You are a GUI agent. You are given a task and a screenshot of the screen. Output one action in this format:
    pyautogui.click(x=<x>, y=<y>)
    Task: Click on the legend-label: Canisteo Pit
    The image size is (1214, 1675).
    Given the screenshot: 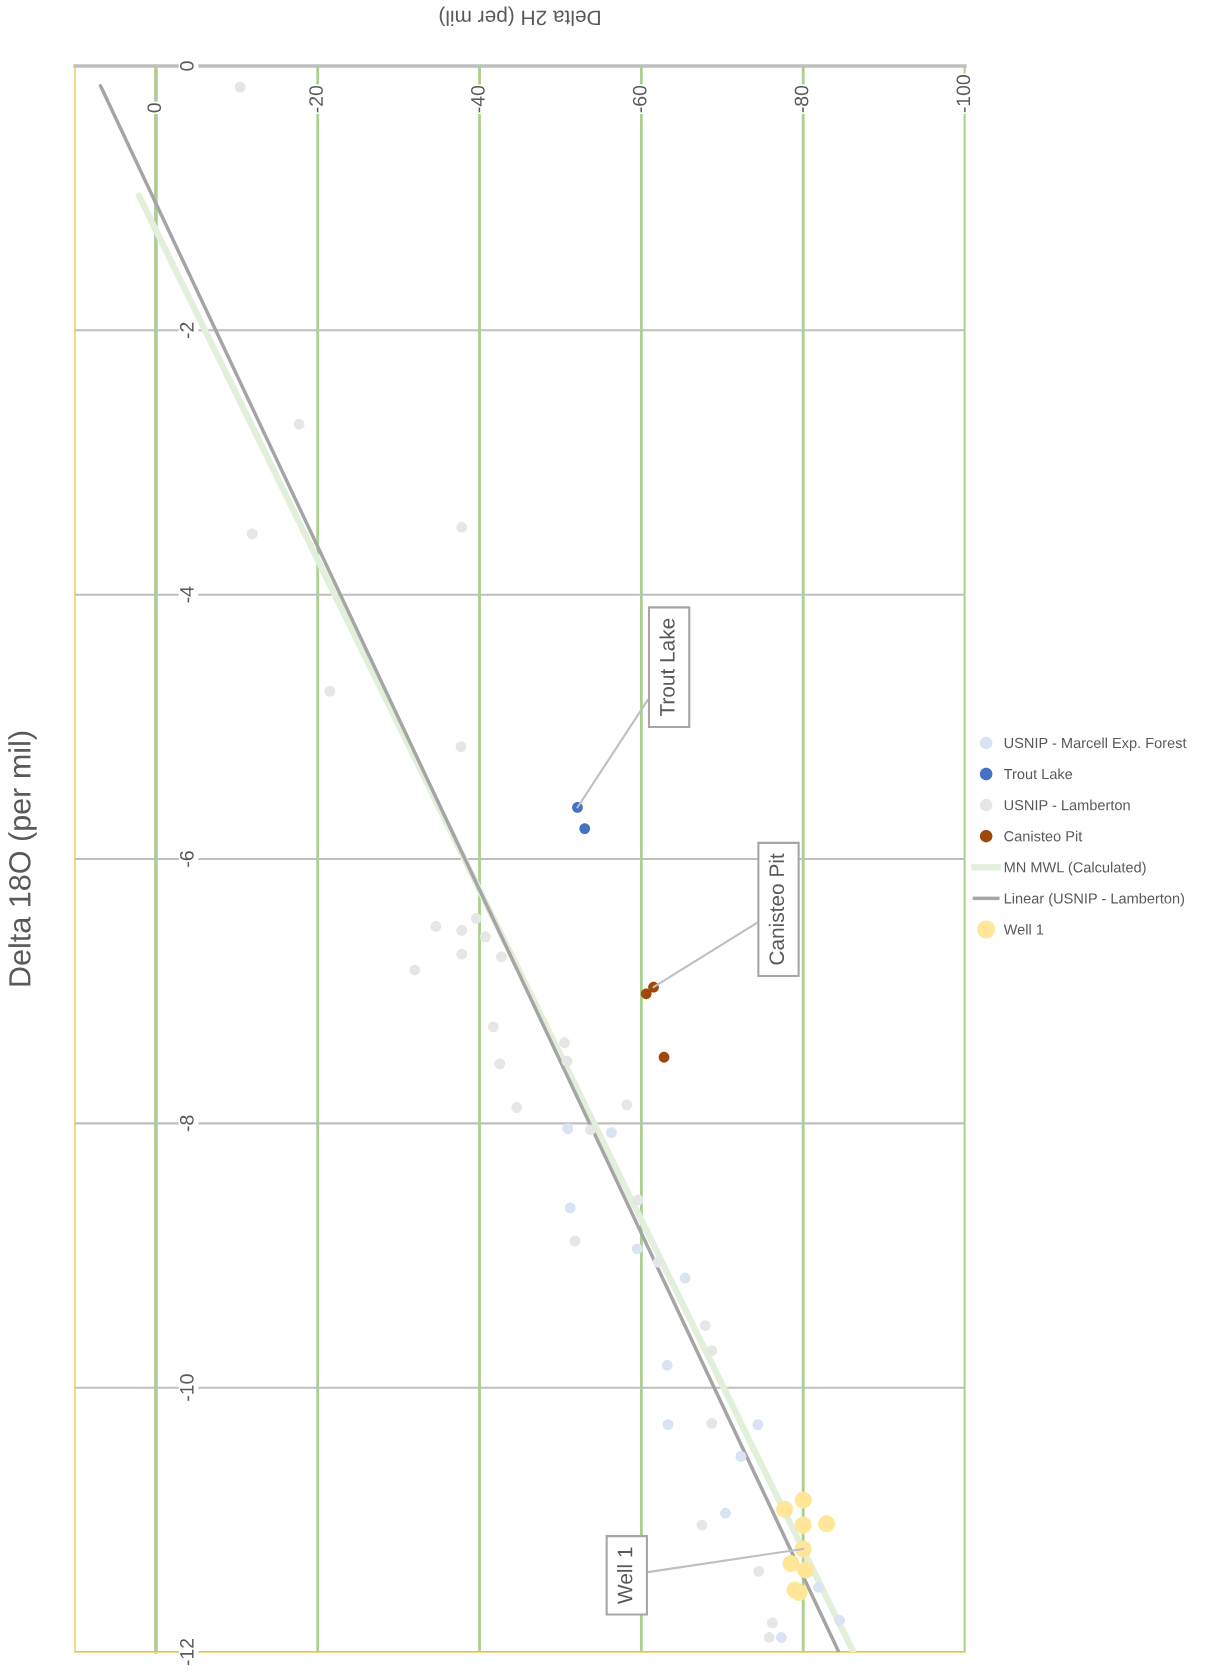 What is the action you would take?
    pyautogui.click(x=1043, y=836)
    